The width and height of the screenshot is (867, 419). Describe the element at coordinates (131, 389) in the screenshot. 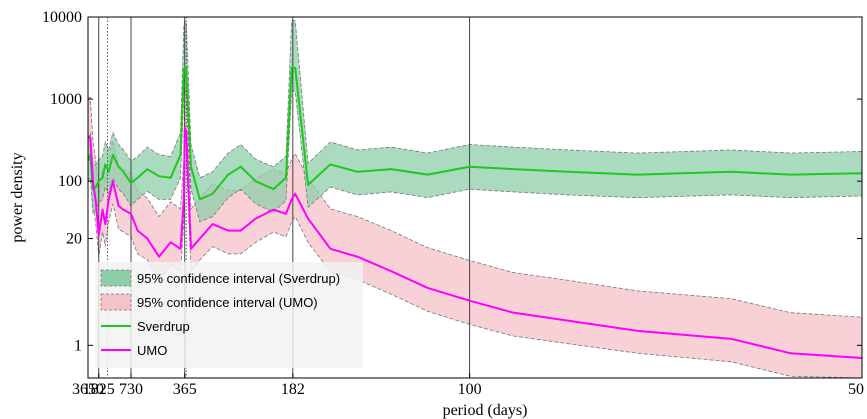

I see `x-tick-label: 730` at that location.